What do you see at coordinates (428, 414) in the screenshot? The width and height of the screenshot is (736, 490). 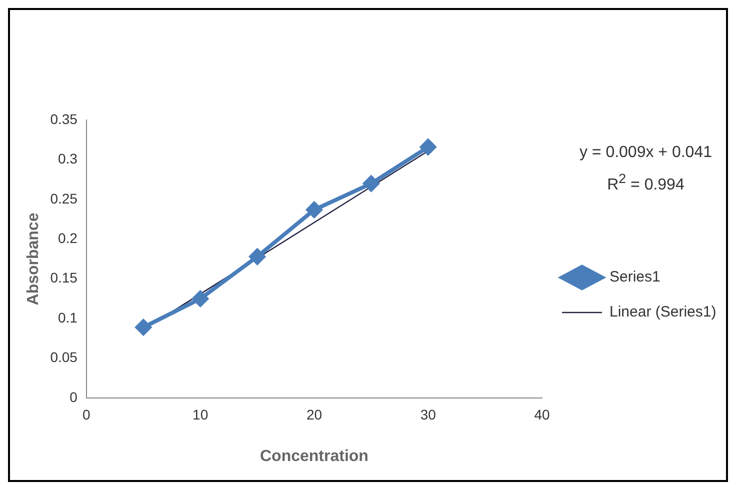 I see `x-tick-label: 30` at bounding box center [428, 414].